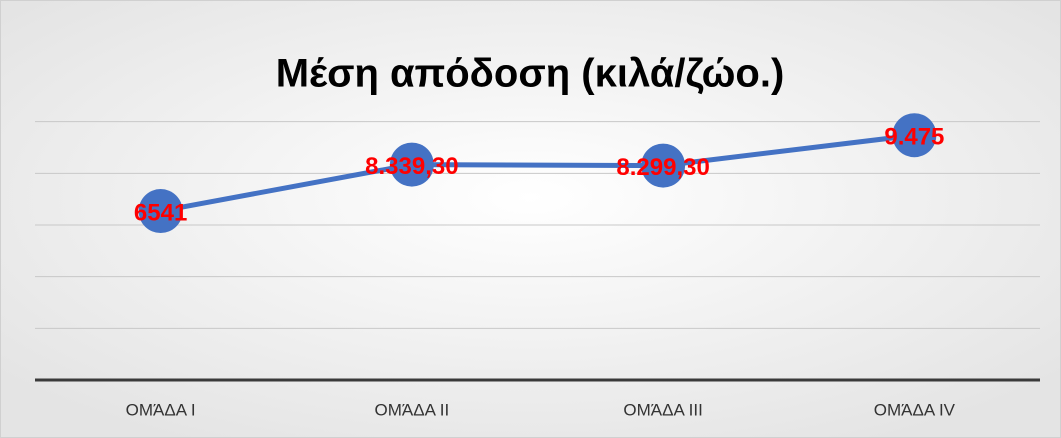 The width and height of the screenshot is (1061, 438). Describe the element at coordinates (161, 409) in the screenshot. I see `x-tick-label: ΟΜΆΔΑ Ι` at that location.